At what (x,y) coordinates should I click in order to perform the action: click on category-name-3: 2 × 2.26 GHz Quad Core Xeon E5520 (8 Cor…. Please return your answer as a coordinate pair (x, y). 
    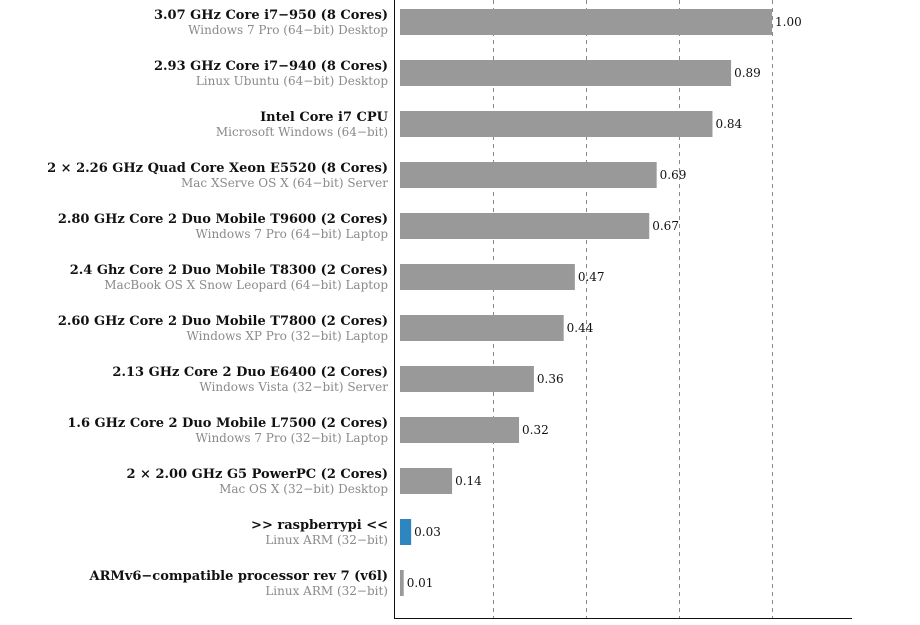
    Looking at the image, I should click on (217, 168).